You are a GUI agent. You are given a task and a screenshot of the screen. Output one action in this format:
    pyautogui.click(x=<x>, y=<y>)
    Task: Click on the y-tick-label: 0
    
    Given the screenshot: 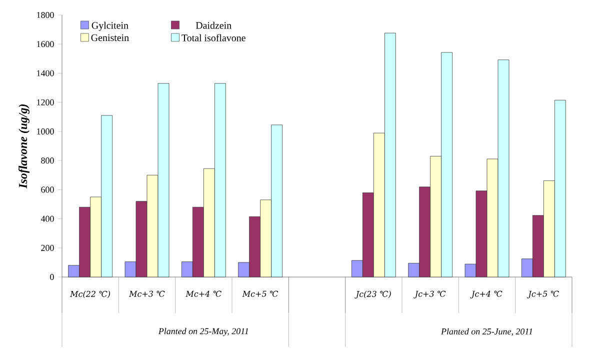 What is the action you would take?
    pyautogui.click(x=52, y=277)
    